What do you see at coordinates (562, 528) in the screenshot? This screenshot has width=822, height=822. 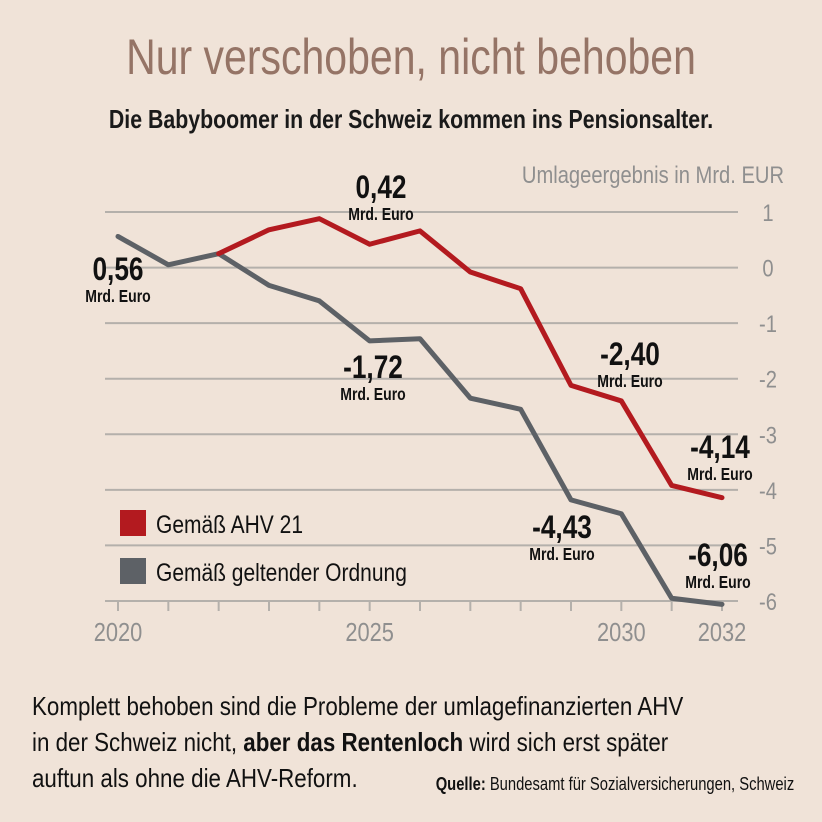 I see `annotation-value: -4,43` at bounding box center [562, 528].